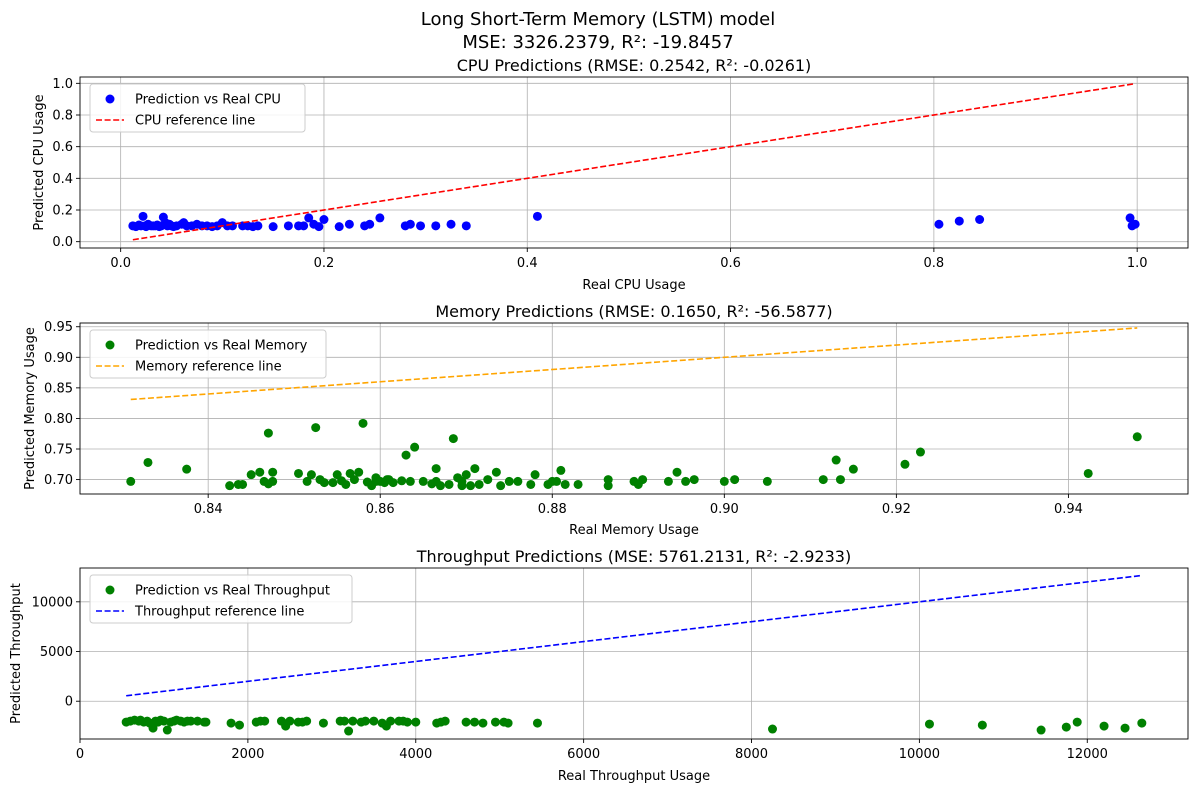 The width and height of the screenshot is (1197, 796). Describe the element at coordinates (380, 509) in the screenshot. I see `x-tick-label: 0.86` at that location.